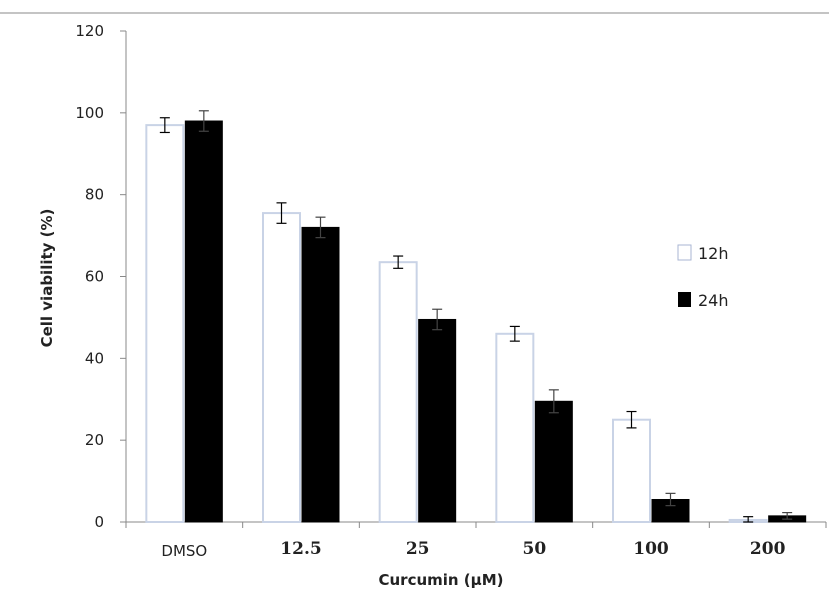  What do you see at coordinates (89, 31) in the screenshot?
I see `y-tick-label: 120` at bounding box center [89, 31].